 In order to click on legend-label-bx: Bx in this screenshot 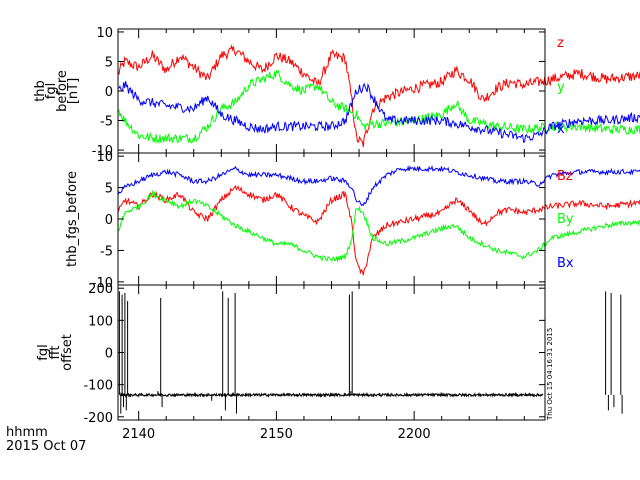, I will do `click(565, 263)`.